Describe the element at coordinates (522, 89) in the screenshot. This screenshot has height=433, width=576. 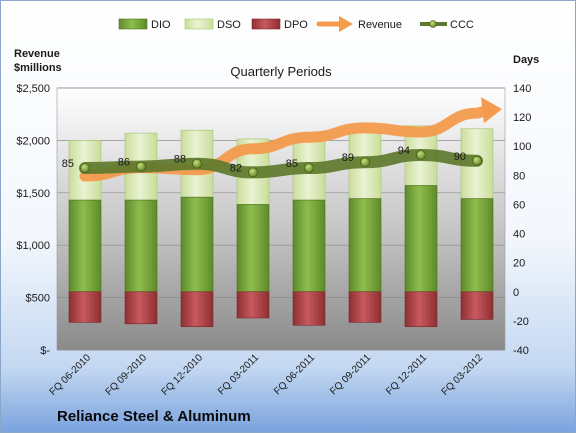
I see `right-tick-label: 140` at that location.